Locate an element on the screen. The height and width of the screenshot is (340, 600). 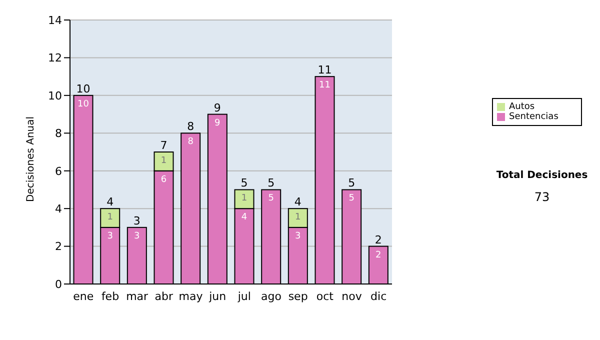
y-tick-label: 2 is located at coordinates (58, 247).